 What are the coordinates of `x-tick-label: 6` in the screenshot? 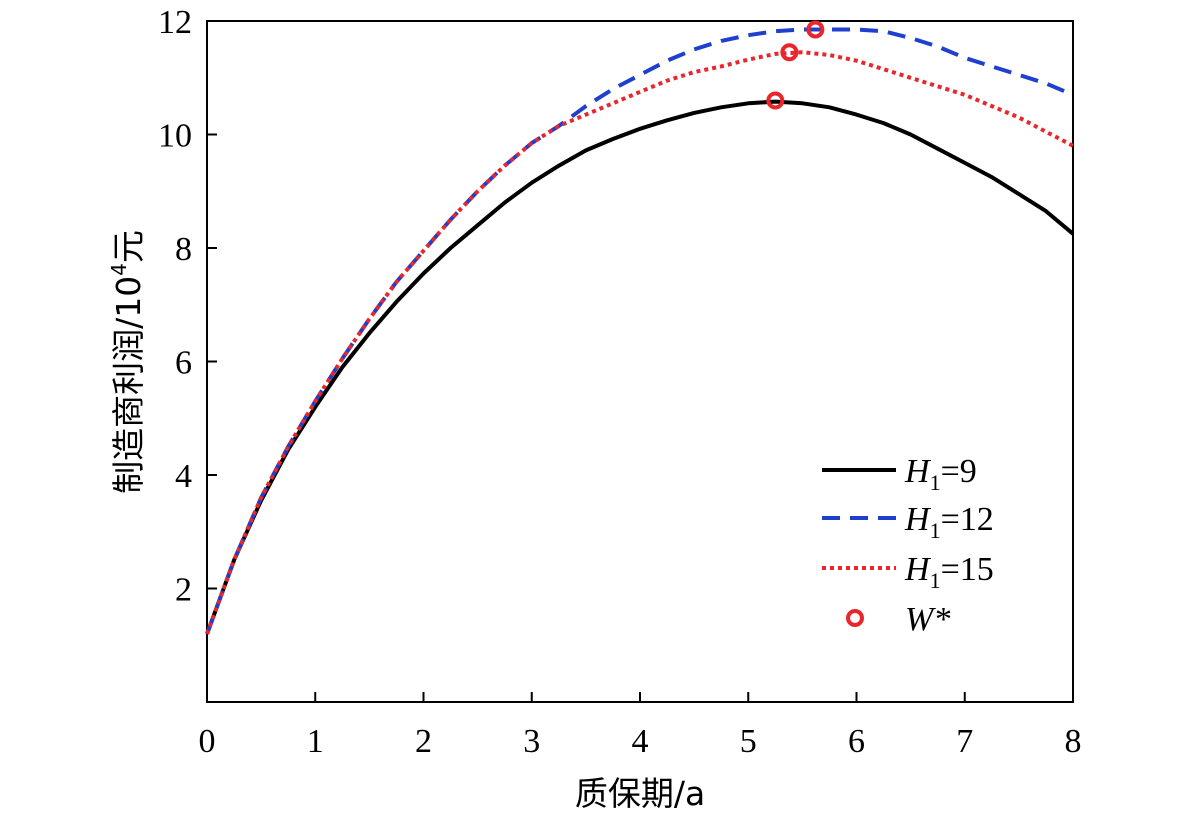 It's located at (856, 741).